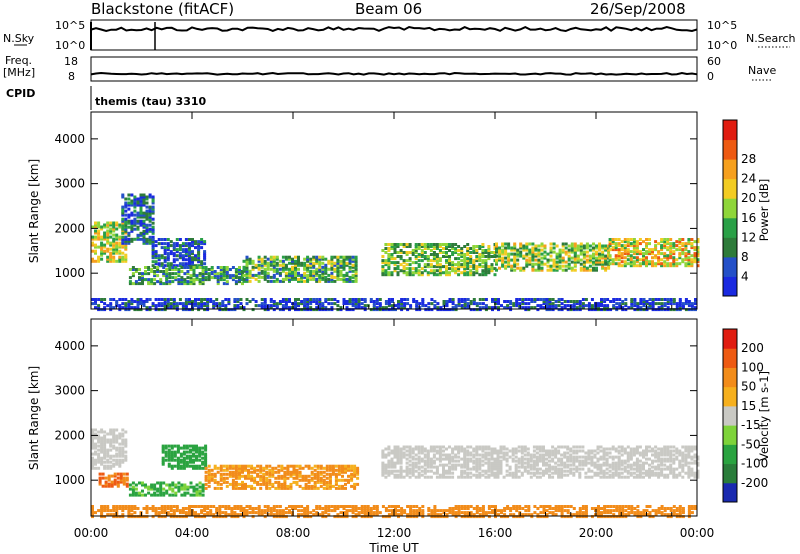 This screenshot has width=800, height=554. I want to click on y-tick-label: 4000, so click(69, 139).